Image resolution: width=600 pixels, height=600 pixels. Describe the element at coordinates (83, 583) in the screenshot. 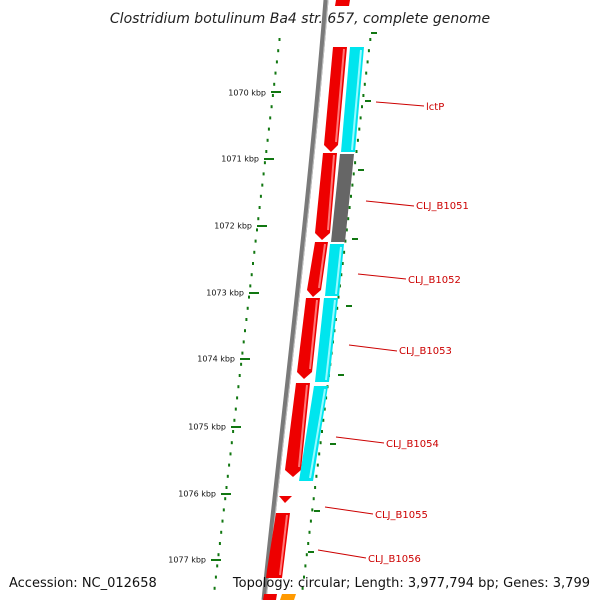

I see `accession-text: Accession: NC_012658` at that location.